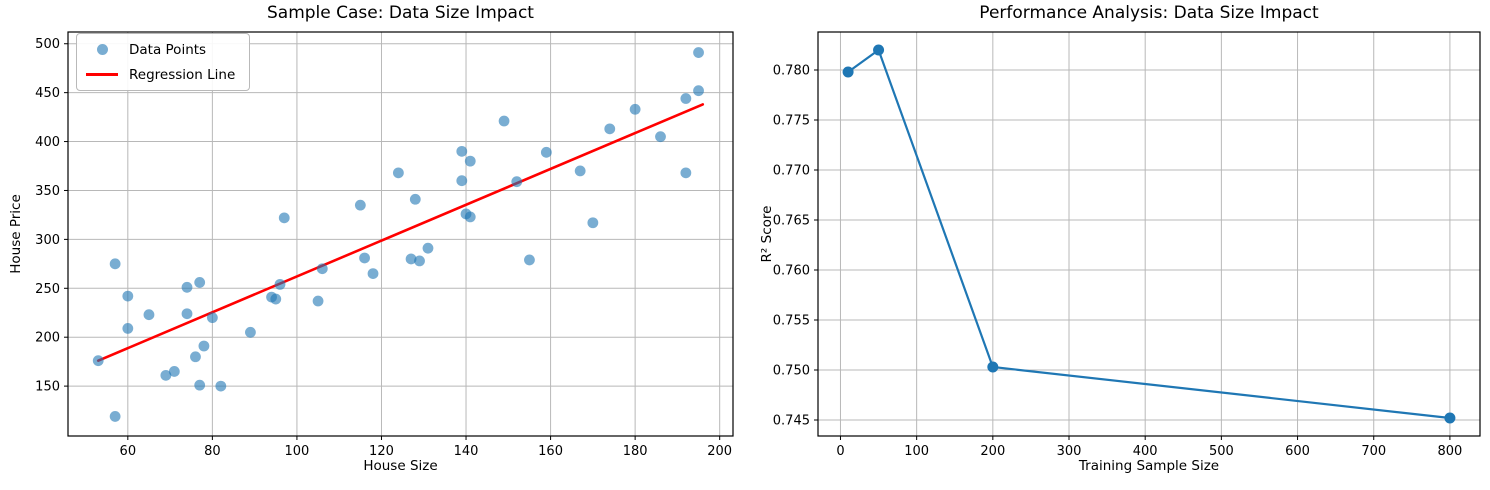  I want to click on x-tick-label: 600, so click(1297, 451).